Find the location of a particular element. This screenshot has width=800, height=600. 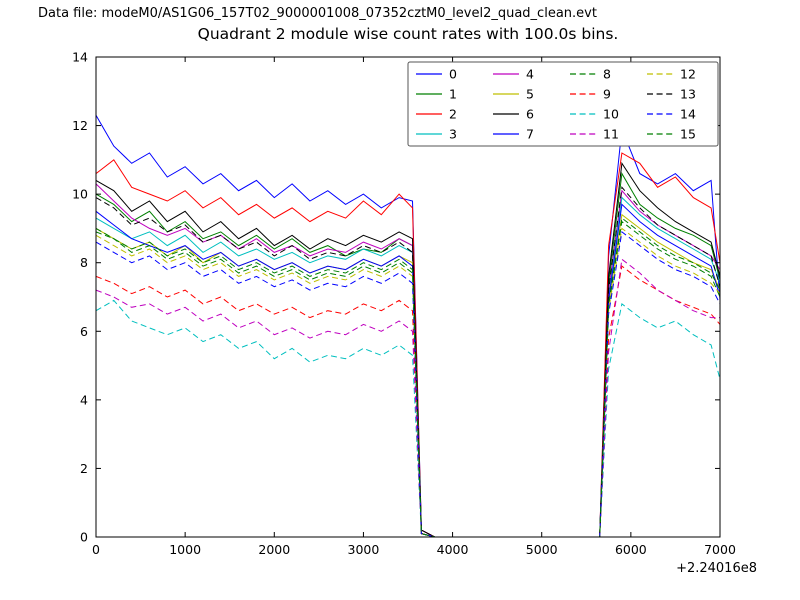

y-tick-label: 4 is located at coordinates (84, 399).